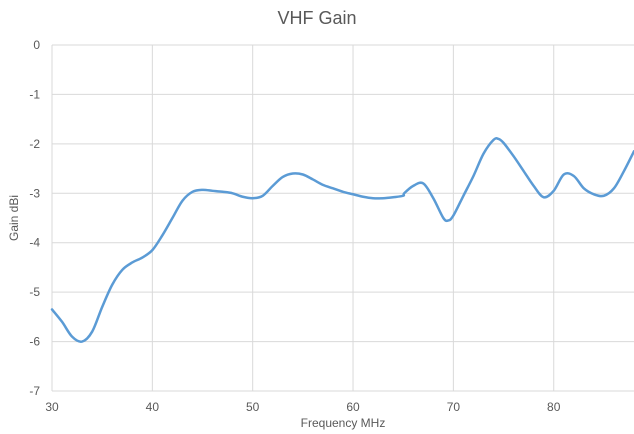 This screenshot has width=634, height=434. I want to click on x-tick-label: 30, so click(52, 407).